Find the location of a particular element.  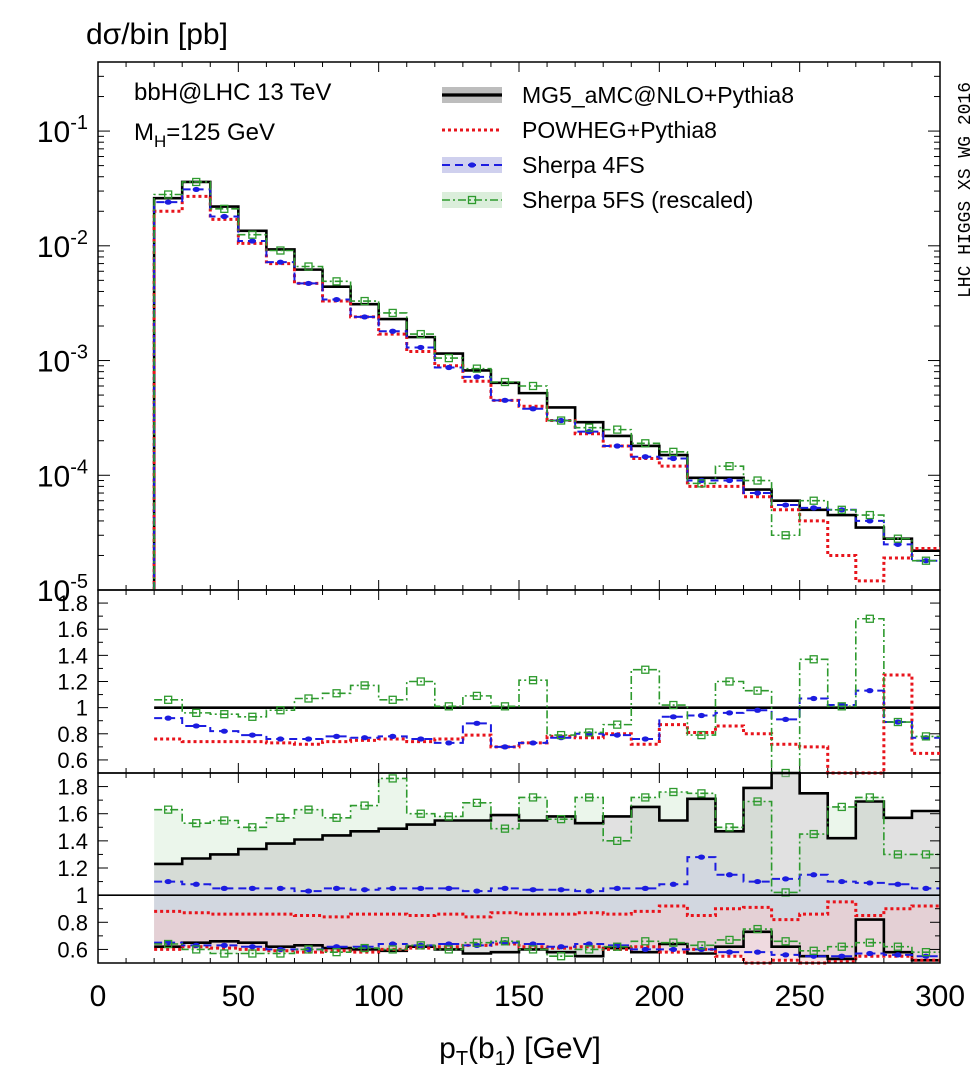

x-tick-label: 200 is located at coordinates (659, 996).